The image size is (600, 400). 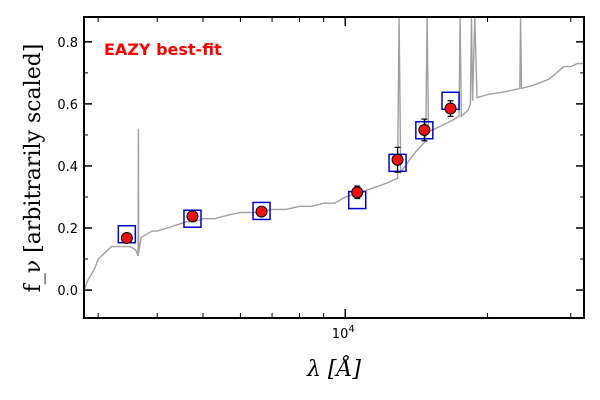 What do you see at coordinates (67, 105) in the screenshot?
I see `y-tick-label: 0.6` at bounding box center [67, 105].